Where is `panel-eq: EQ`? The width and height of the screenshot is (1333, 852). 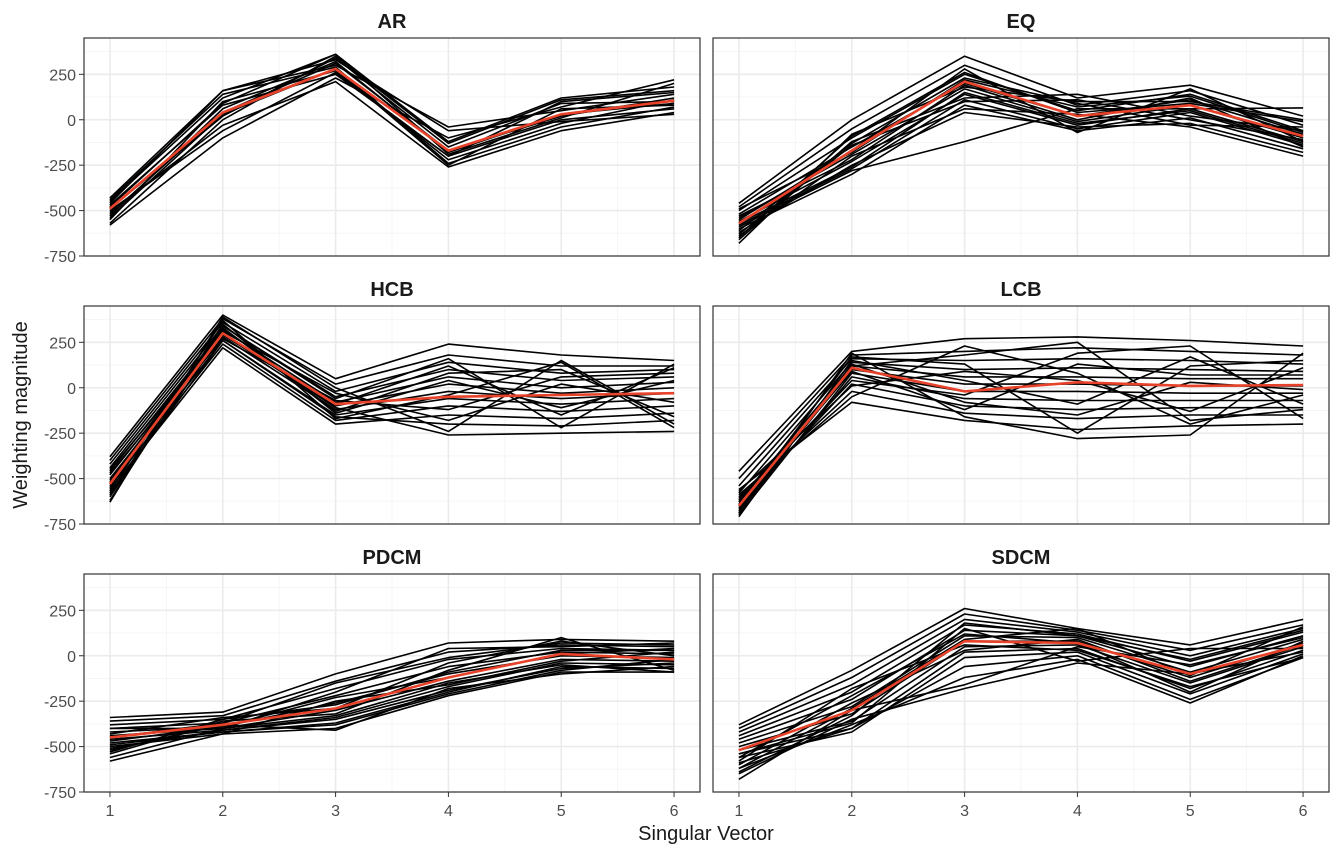 panel-eq: EQ is located at coordinates (1021, 134).